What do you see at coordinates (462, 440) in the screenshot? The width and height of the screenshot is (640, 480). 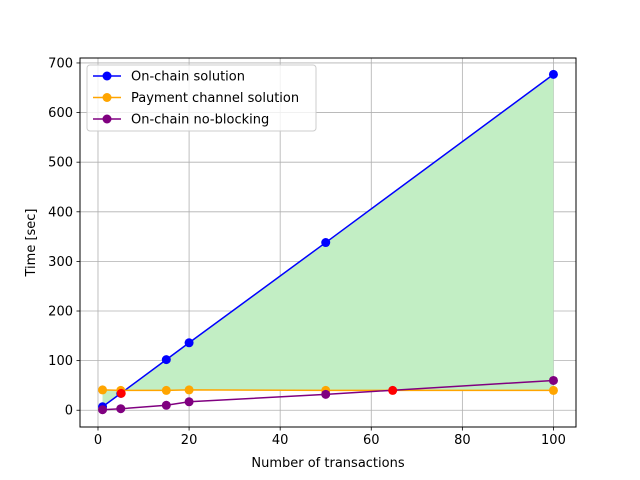 I see `x-tick-label: 80` at bounding box center [462, 440].